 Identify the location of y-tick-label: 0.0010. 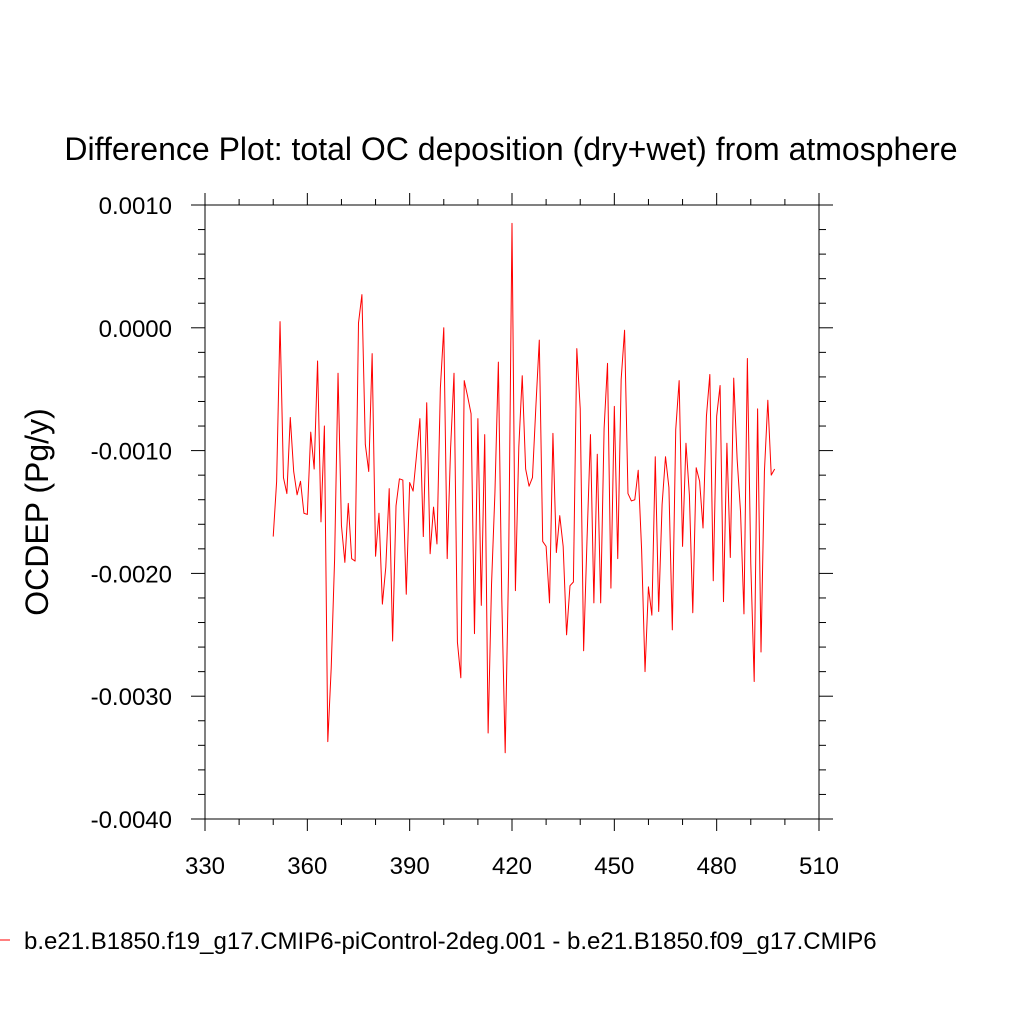
(135, 206).